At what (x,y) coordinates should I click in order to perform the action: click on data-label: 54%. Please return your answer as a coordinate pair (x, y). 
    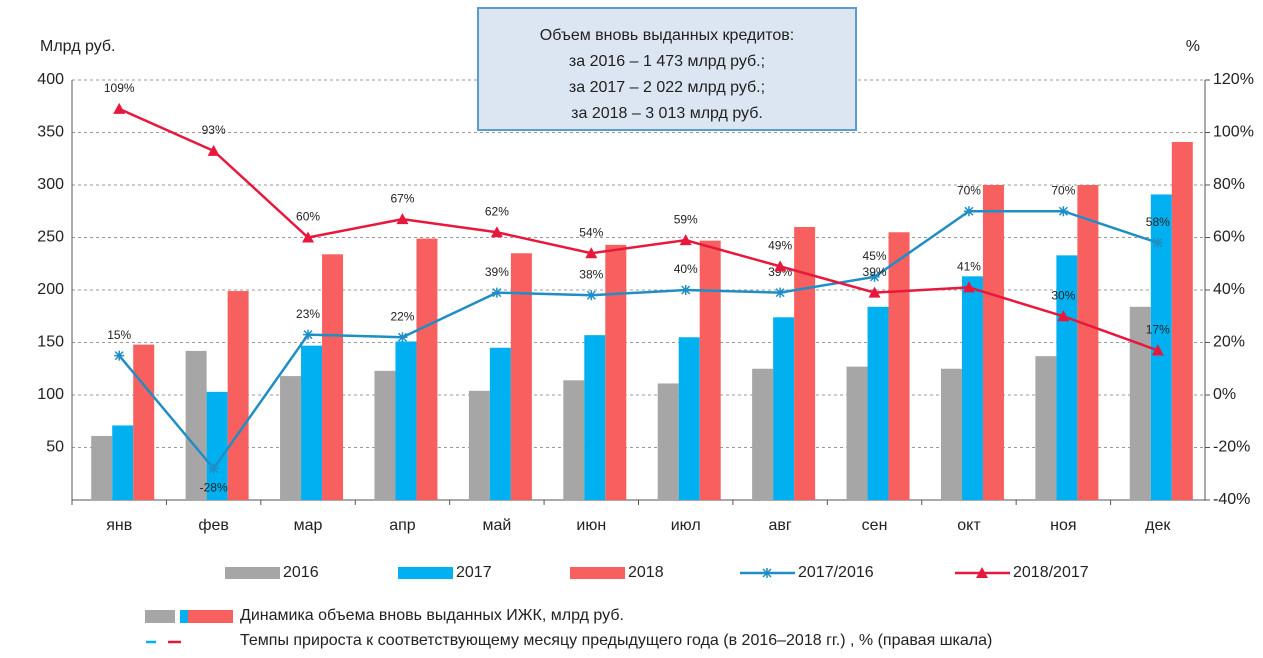
    Looking at the image, I should click on (591, 232).